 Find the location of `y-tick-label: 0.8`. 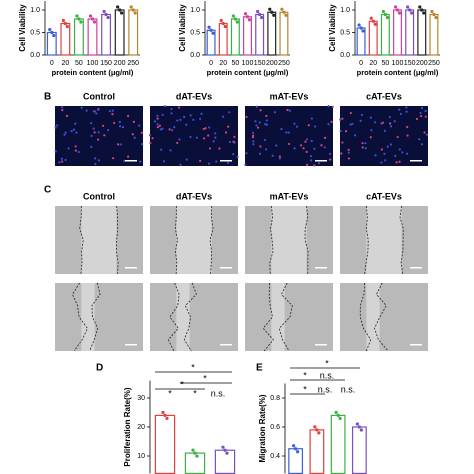

y-tick-label: 0.8 is located at coordinates (275, 398).